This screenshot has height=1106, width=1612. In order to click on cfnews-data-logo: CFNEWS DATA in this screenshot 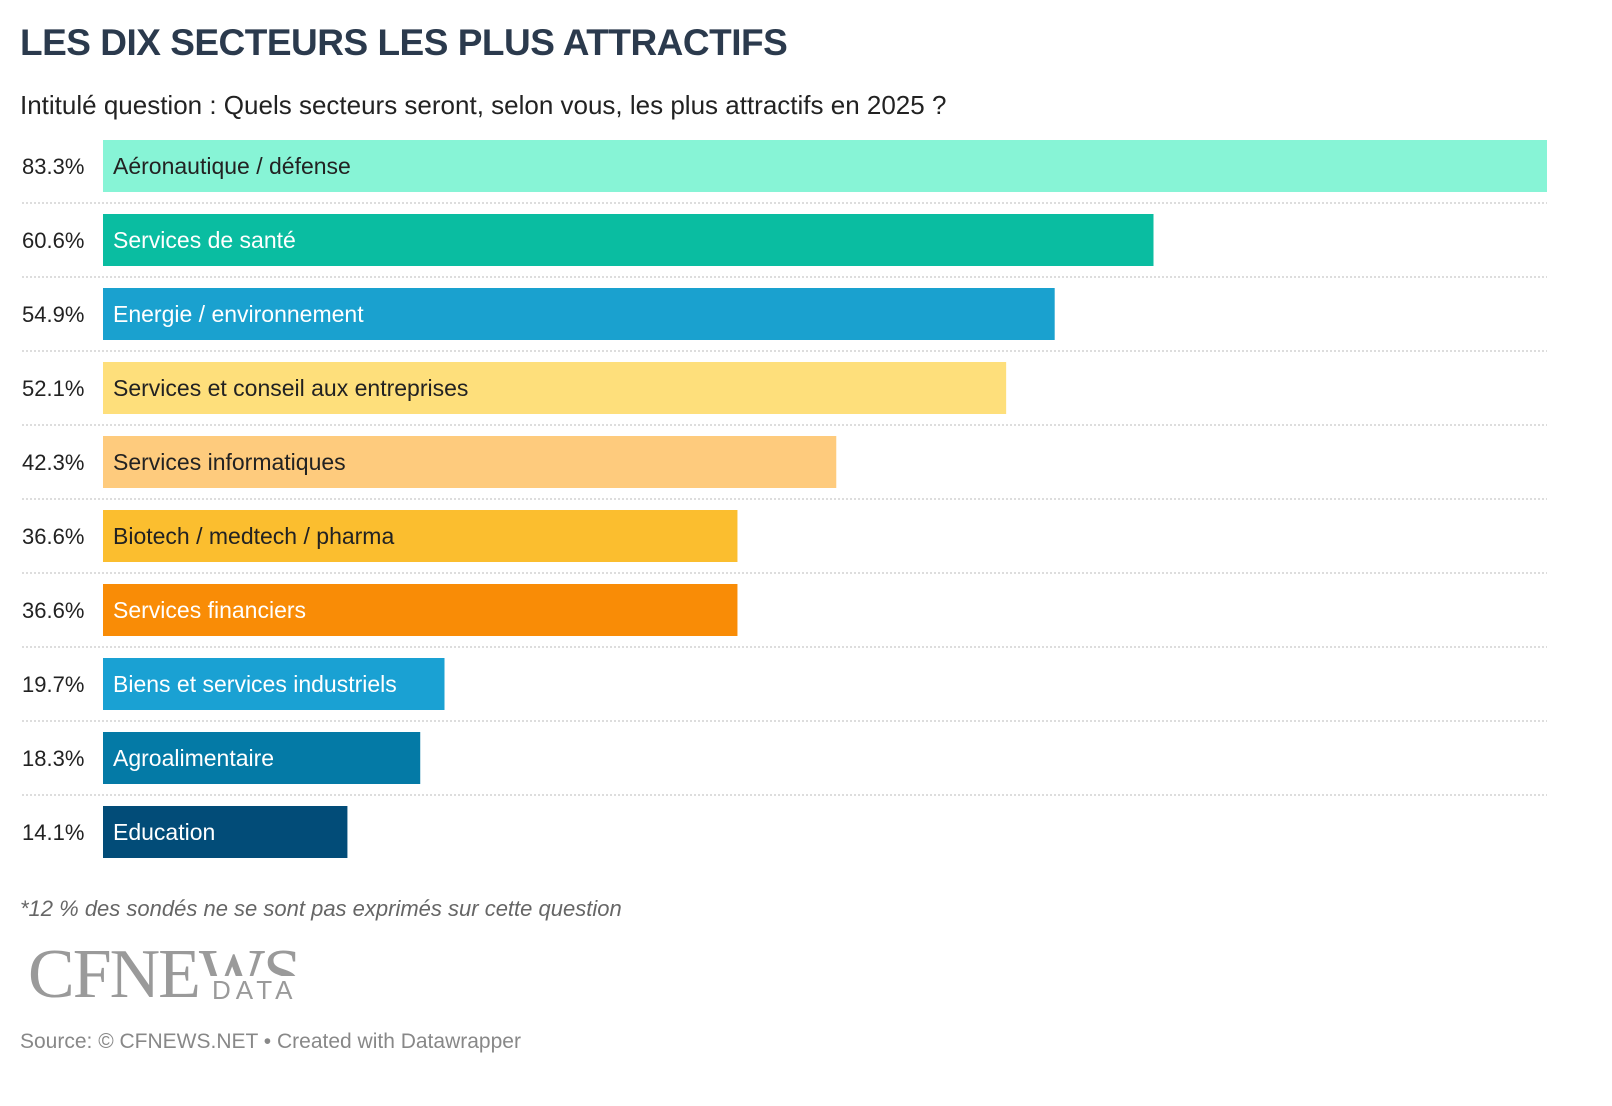, I will do `click(173, 975)`.